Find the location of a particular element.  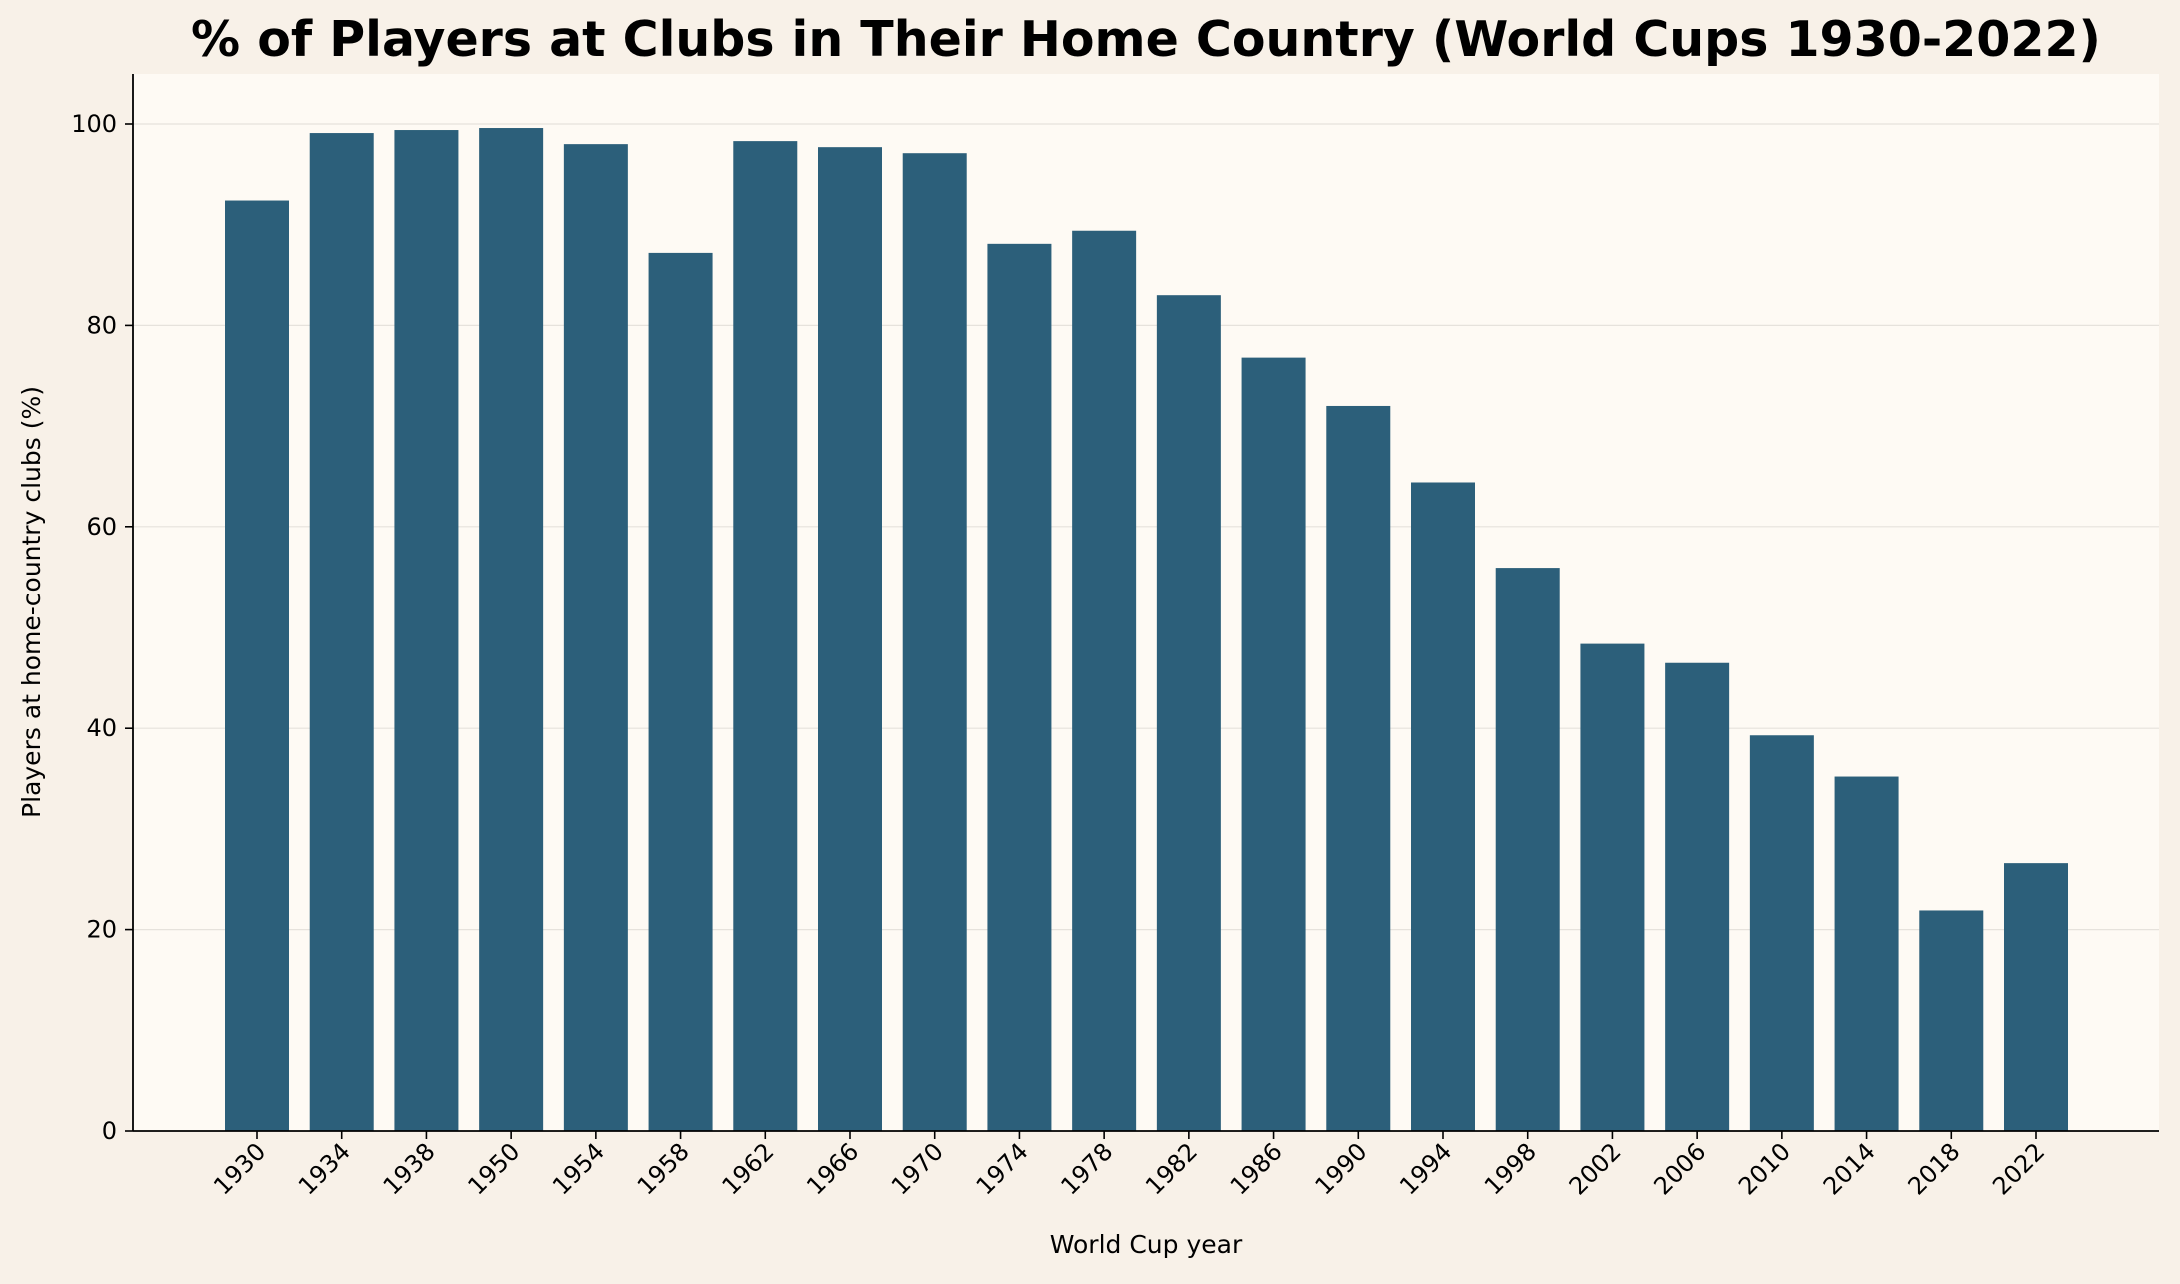

y-tick-label: 40 is located at coordinates (101, 728).